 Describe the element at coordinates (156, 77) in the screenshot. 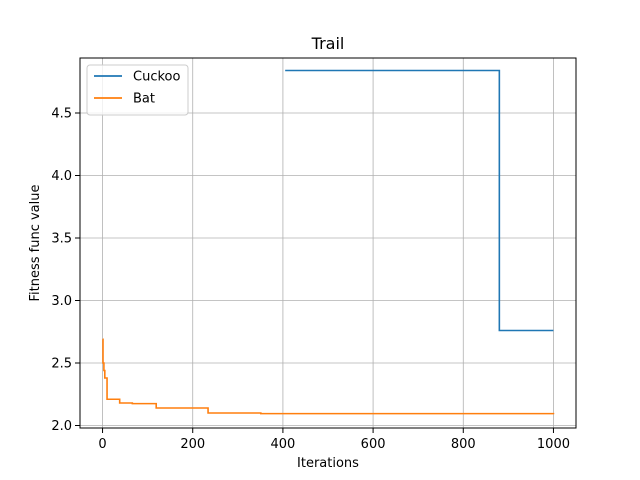

I see `legend-label-cuckoo: Cuckoo` at that location.